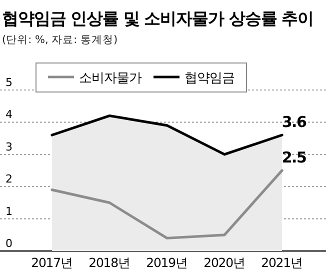 Image resolution: width=326 pixels, height=270 pixels. I want to click on data-label: 2.5, so click(294, 157).